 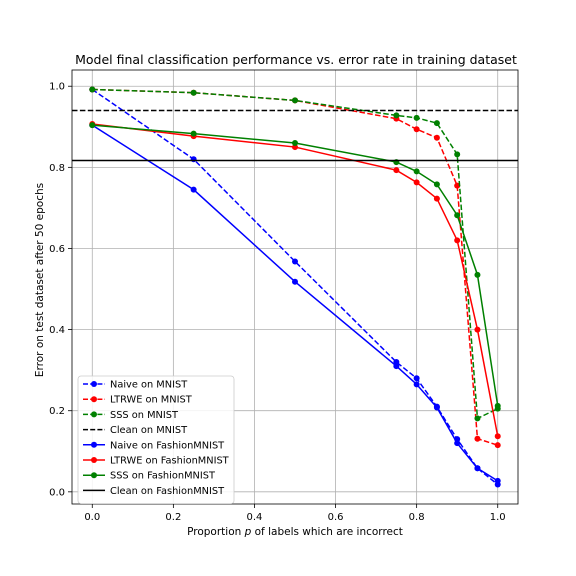 I want to click on x-axis-ticks: 0.0 0.2 0.4 0.6 0.8 1.0, so click(x=295, y=513).